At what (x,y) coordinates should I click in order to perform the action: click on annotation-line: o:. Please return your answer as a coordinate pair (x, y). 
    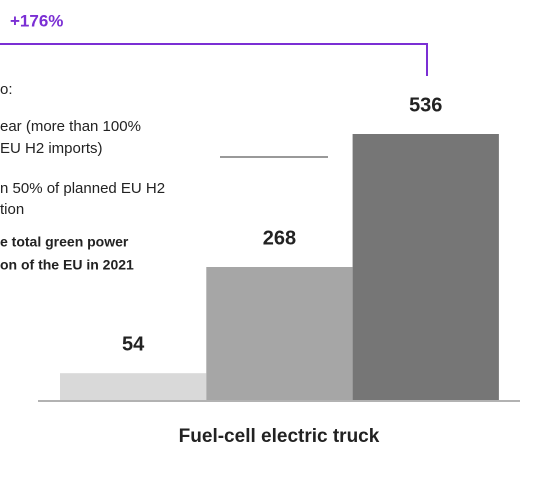
    Looking at the image, I should click on (6, 89).